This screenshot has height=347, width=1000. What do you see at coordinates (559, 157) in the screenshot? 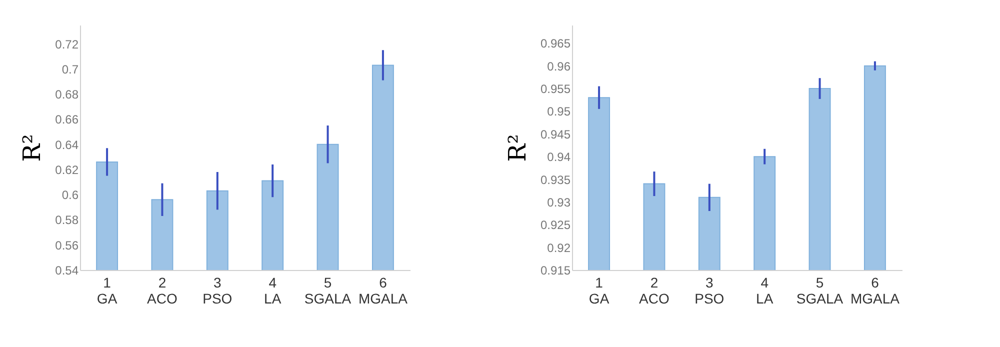
I see `y-tick-label: 0.94` at bounding box center [559, 157].